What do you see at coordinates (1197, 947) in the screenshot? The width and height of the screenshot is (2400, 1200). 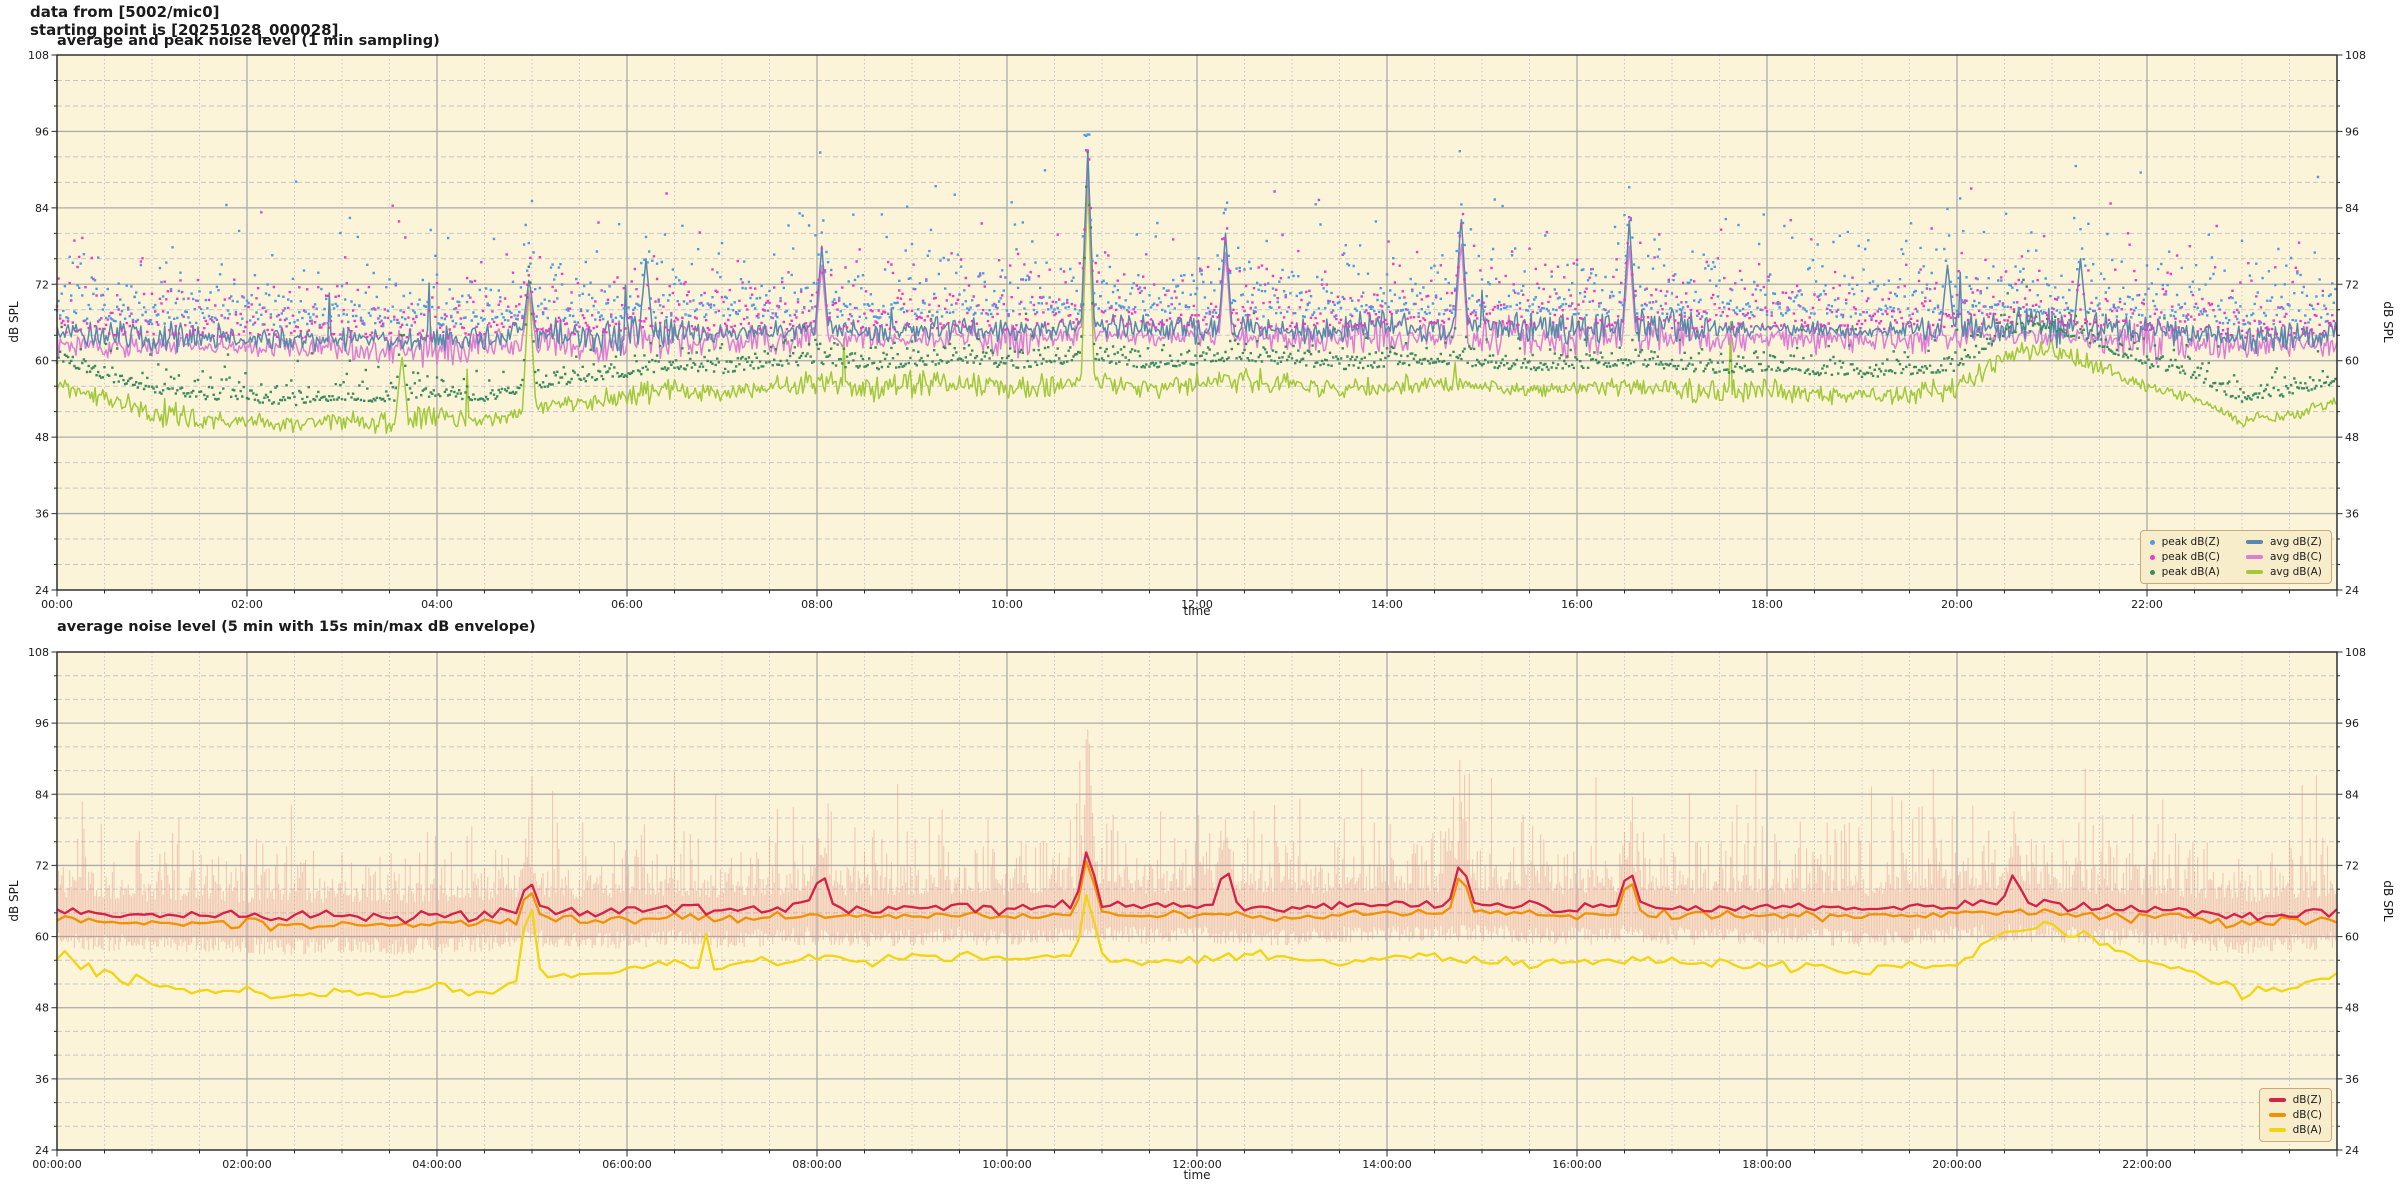 I see `series-line-db-a-` at bounding box center [1197, 947].